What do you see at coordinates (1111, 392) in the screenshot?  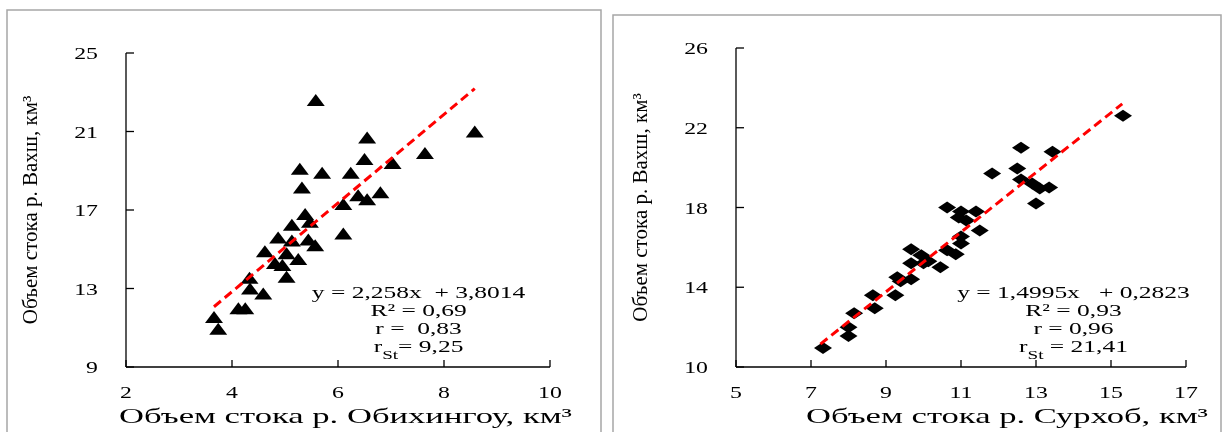 I see `x-tick-label: 15` at bounding box center [1111, 392].